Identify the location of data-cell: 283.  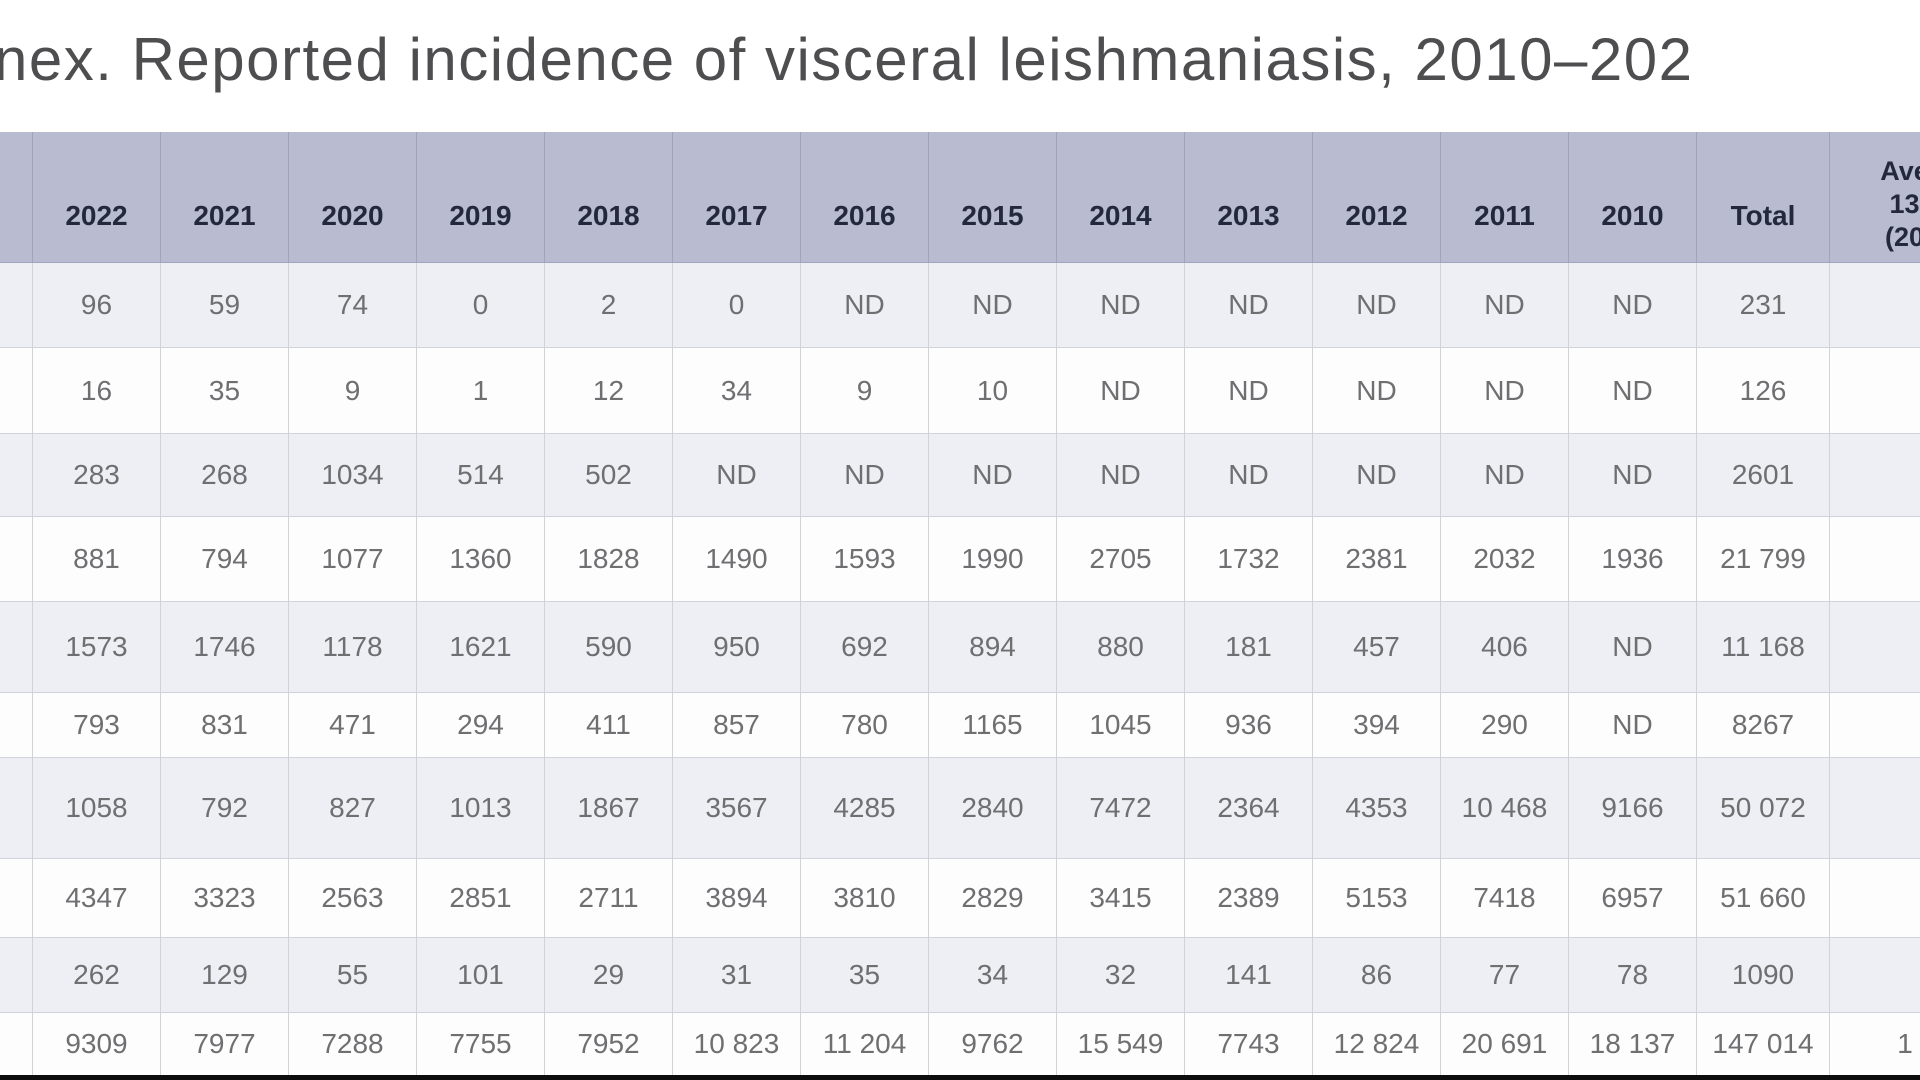
(97, 475).